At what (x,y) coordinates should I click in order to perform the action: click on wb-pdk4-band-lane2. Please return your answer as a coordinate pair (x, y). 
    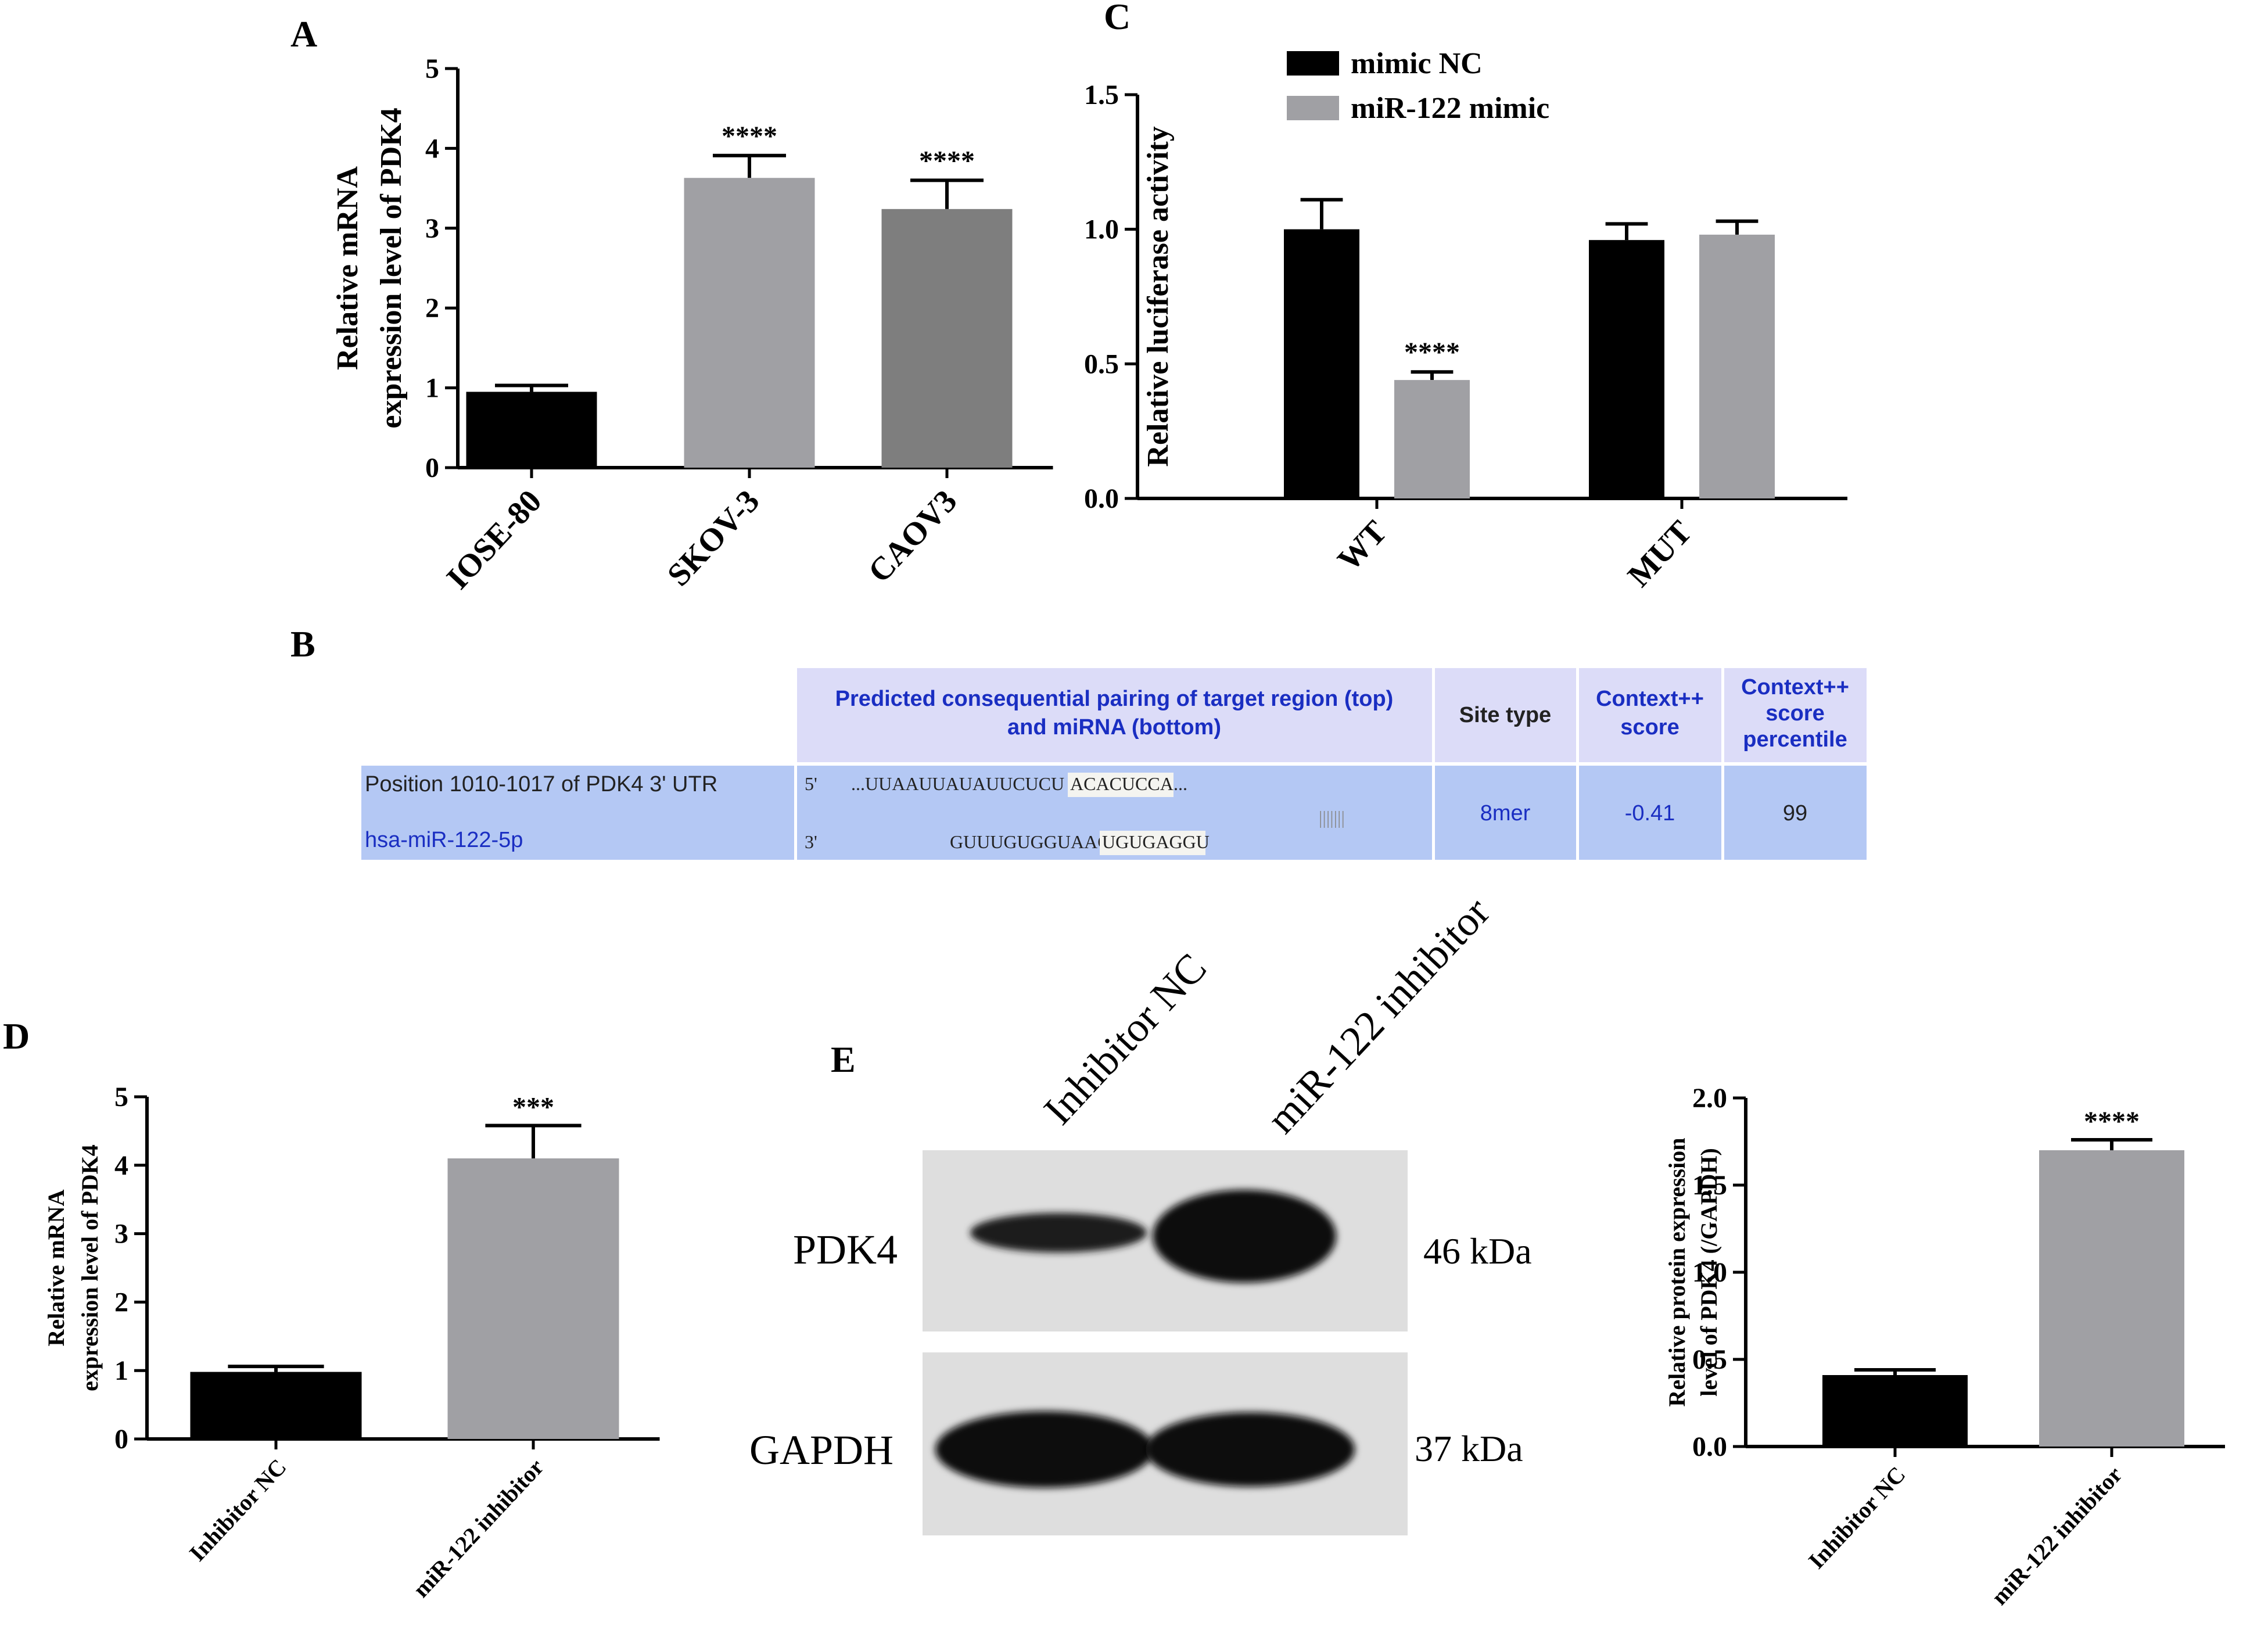
    Looking at the image, I should click on (1244, 1236).